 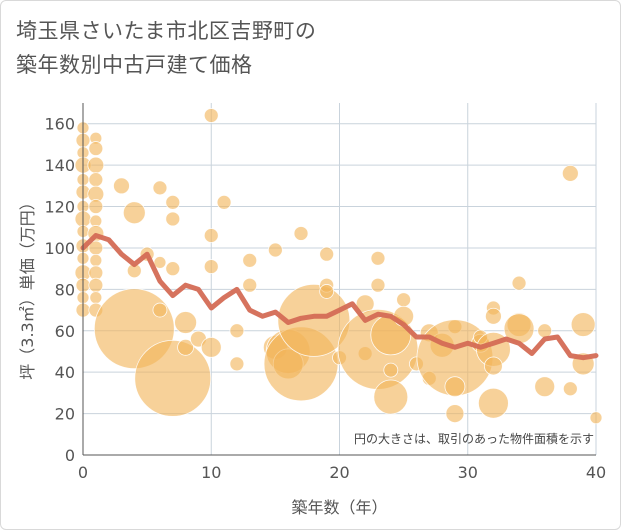 I want to click on x-axis-label: 築年数（年）, so click(x=339, y=507).